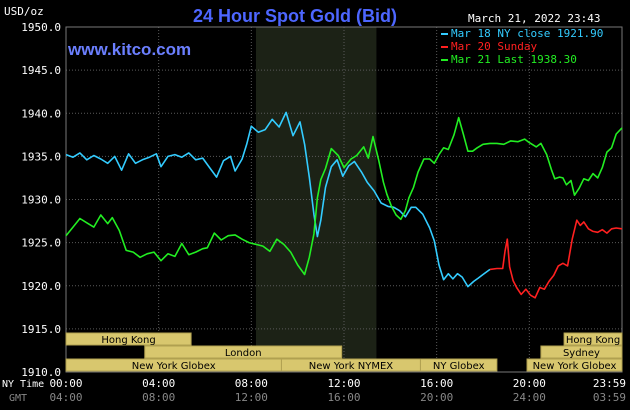  I want to click on y-tick-label: 1940.0, so click(41, 113).